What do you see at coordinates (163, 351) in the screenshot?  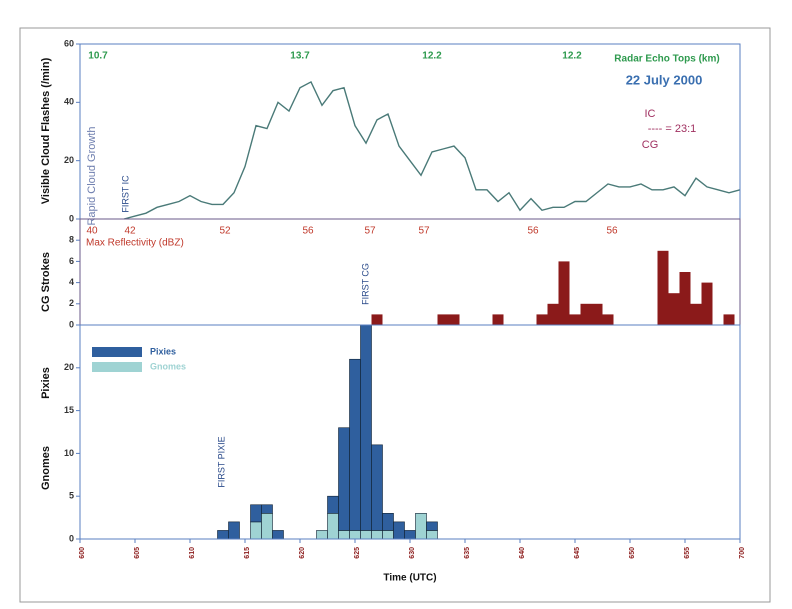 I see `legend-label: Pixies` at bounding box center [163, 351].